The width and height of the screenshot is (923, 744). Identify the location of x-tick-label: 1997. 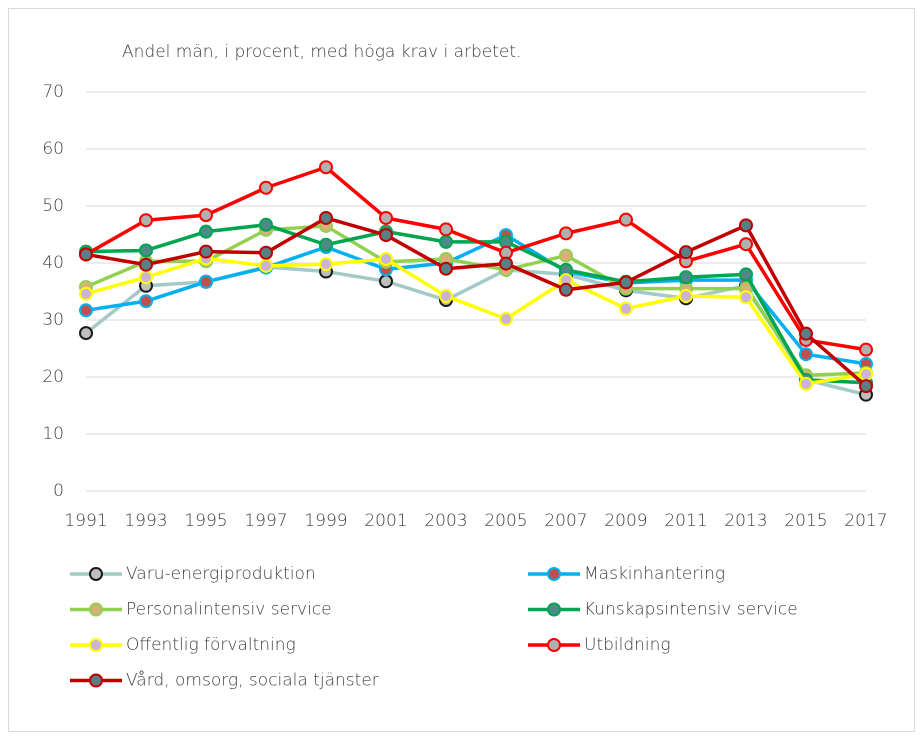
(265, 521).